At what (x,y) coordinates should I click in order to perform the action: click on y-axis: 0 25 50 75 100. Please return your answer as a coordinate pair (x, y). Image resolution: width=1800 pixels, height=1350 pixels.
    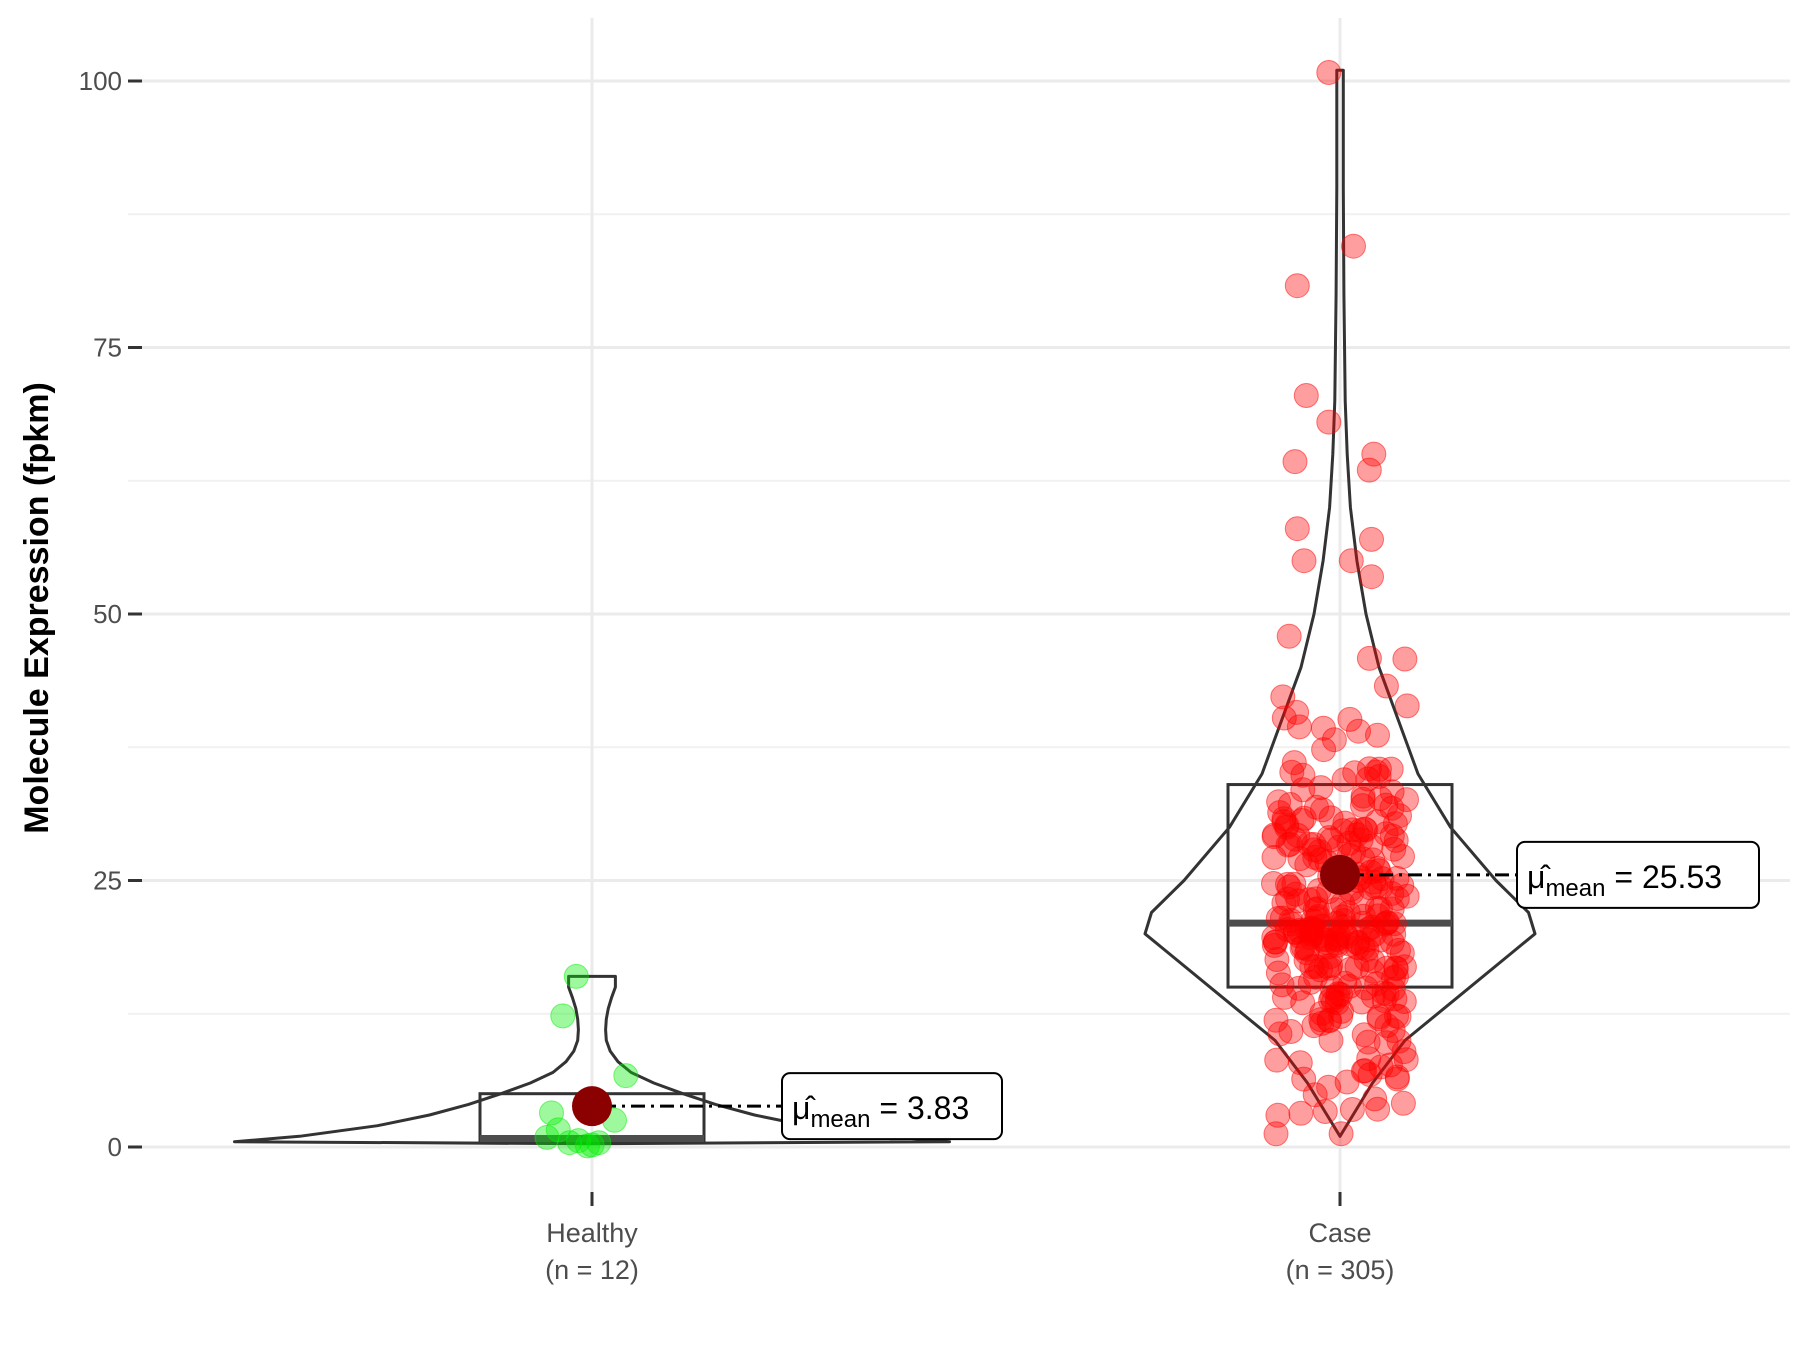
    Looking at the image, I should click on (110, 614).